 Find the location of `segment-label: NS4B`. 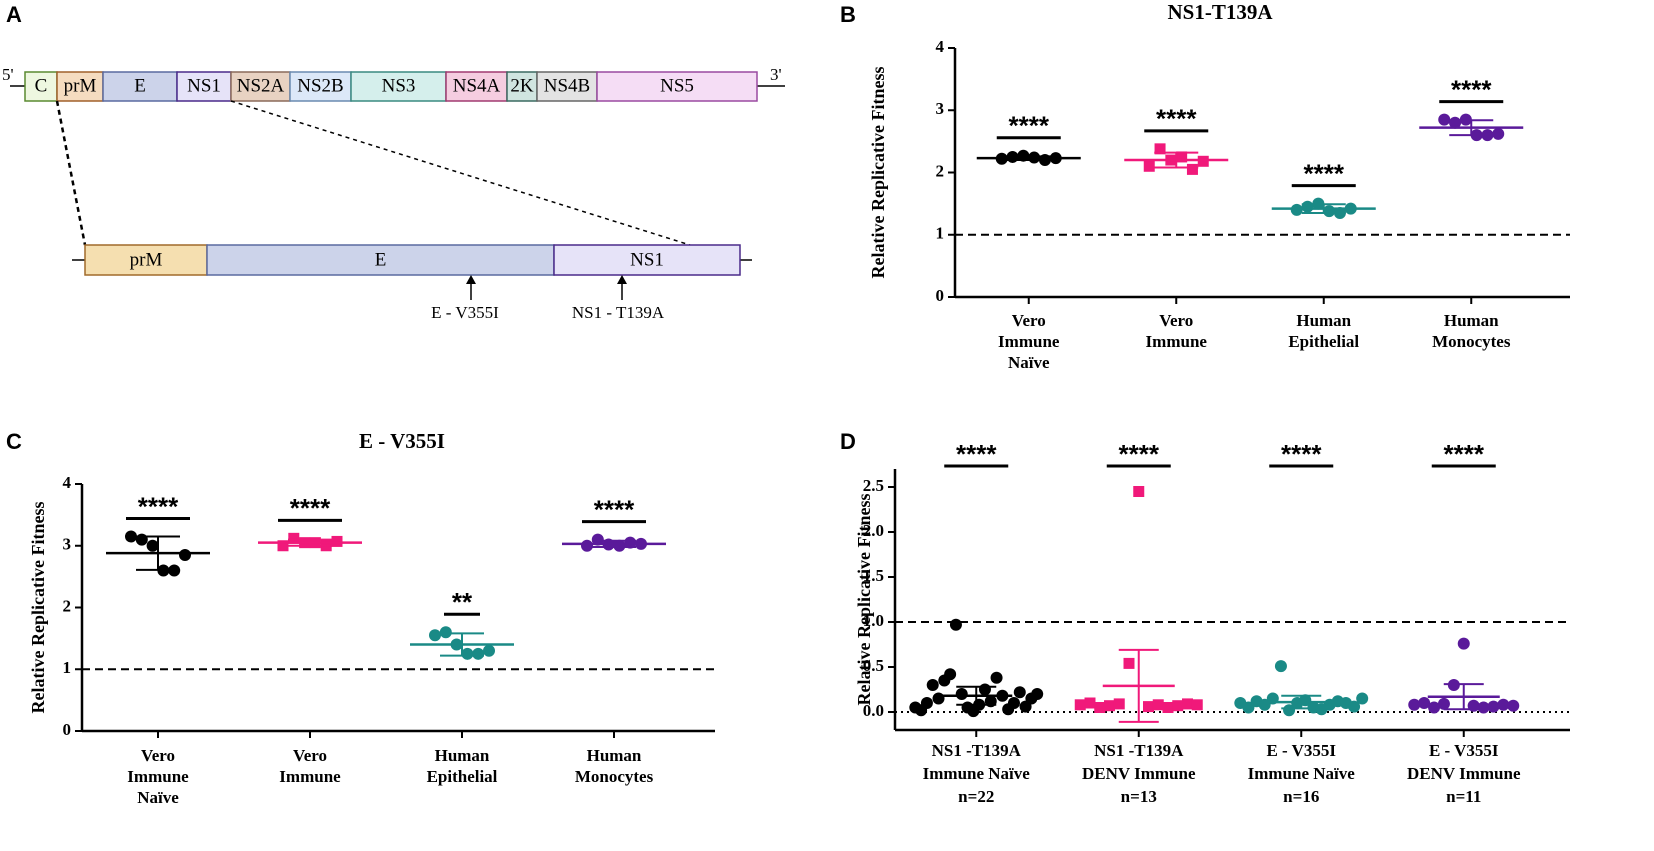

segment-label: NS4B is located at coordinates (567, 85).